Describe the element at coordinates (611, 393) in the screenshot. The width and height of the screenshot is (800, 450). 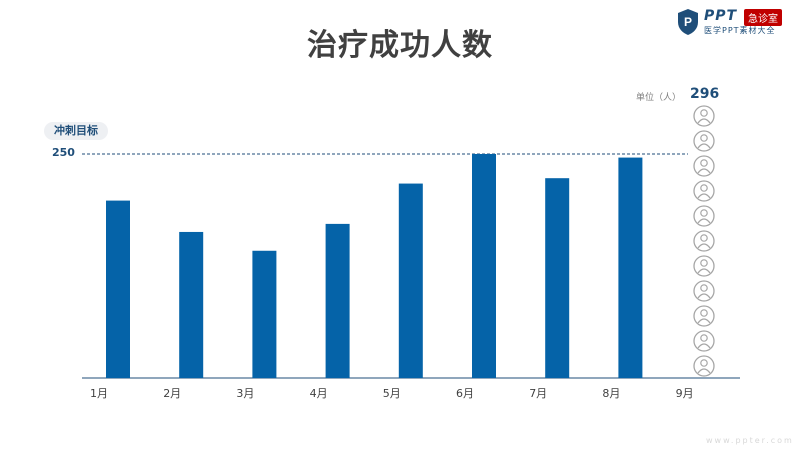
I see `x-tick-label: 8月` at that location.